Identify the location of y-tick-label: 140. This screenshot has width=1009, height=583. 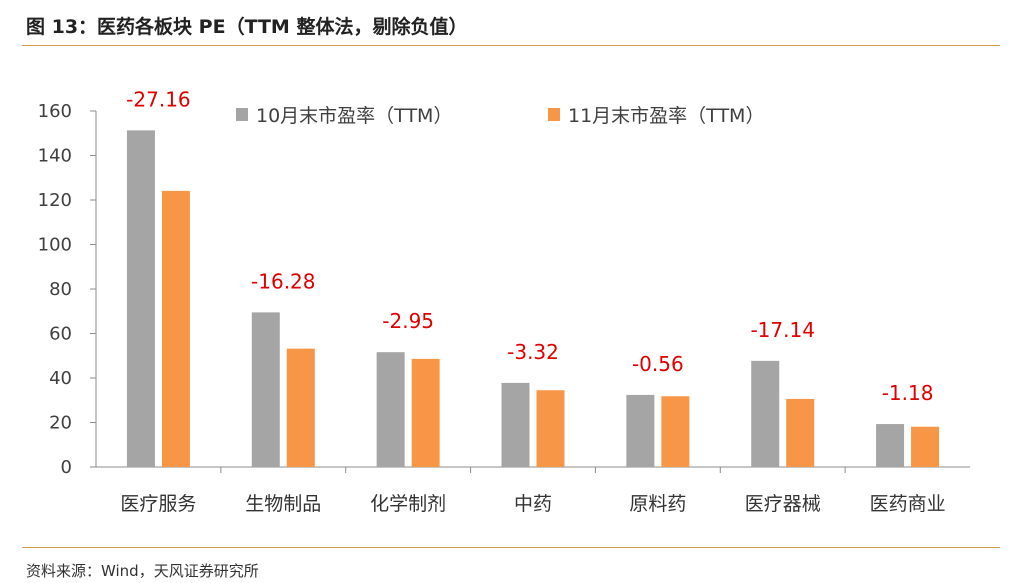
(55, 156).